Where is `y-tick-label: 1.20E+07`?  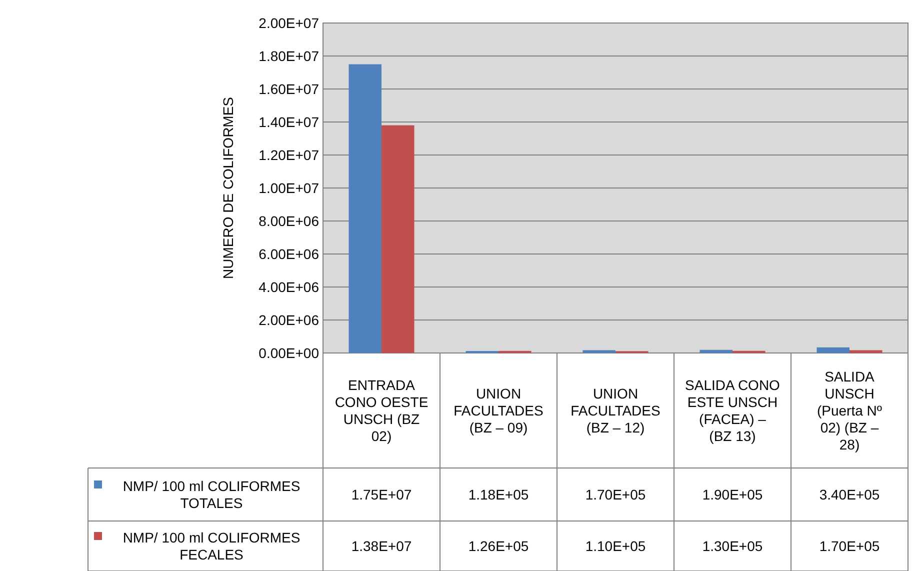 y-tick-label: 1.20E+07 is located at coordinates (289, 154).